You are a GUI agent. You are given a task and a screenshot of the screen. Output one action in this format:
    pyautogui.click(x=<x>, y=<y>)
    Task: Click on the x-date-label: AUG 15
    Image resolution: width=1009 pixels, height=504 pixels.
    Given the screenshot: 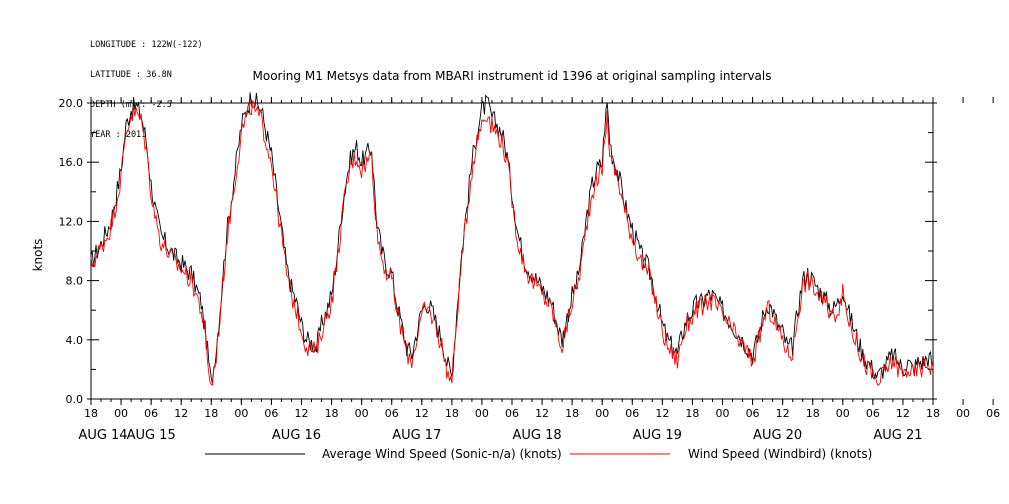 What is the action you would take?
    pyautogui.click(x=151, y=435)
    